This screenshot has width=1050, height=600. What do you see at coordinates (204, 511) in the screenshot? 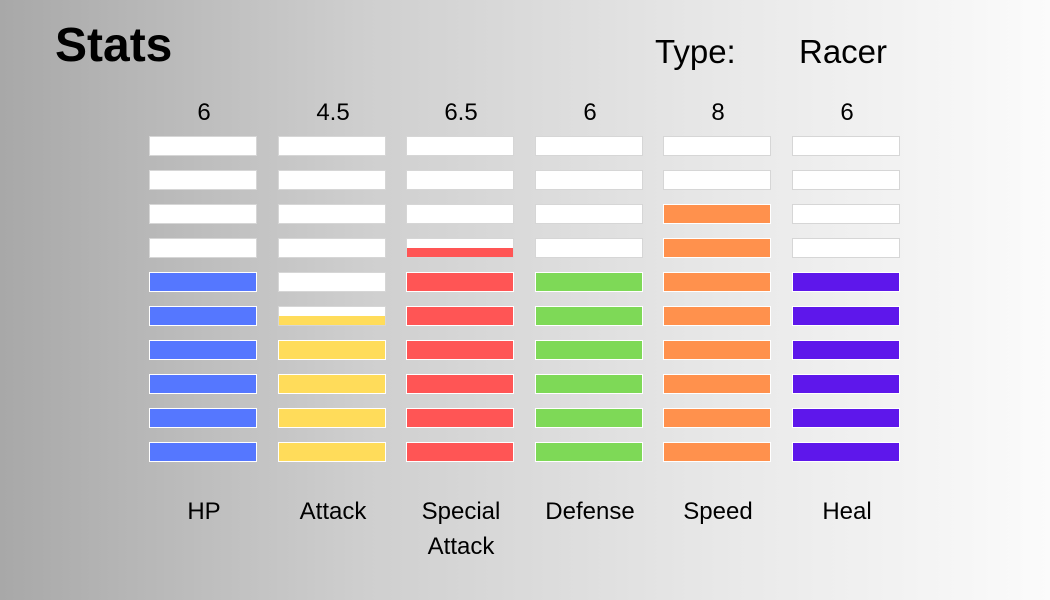
I see `stat-name: HP` at bounding box center [204, 511].